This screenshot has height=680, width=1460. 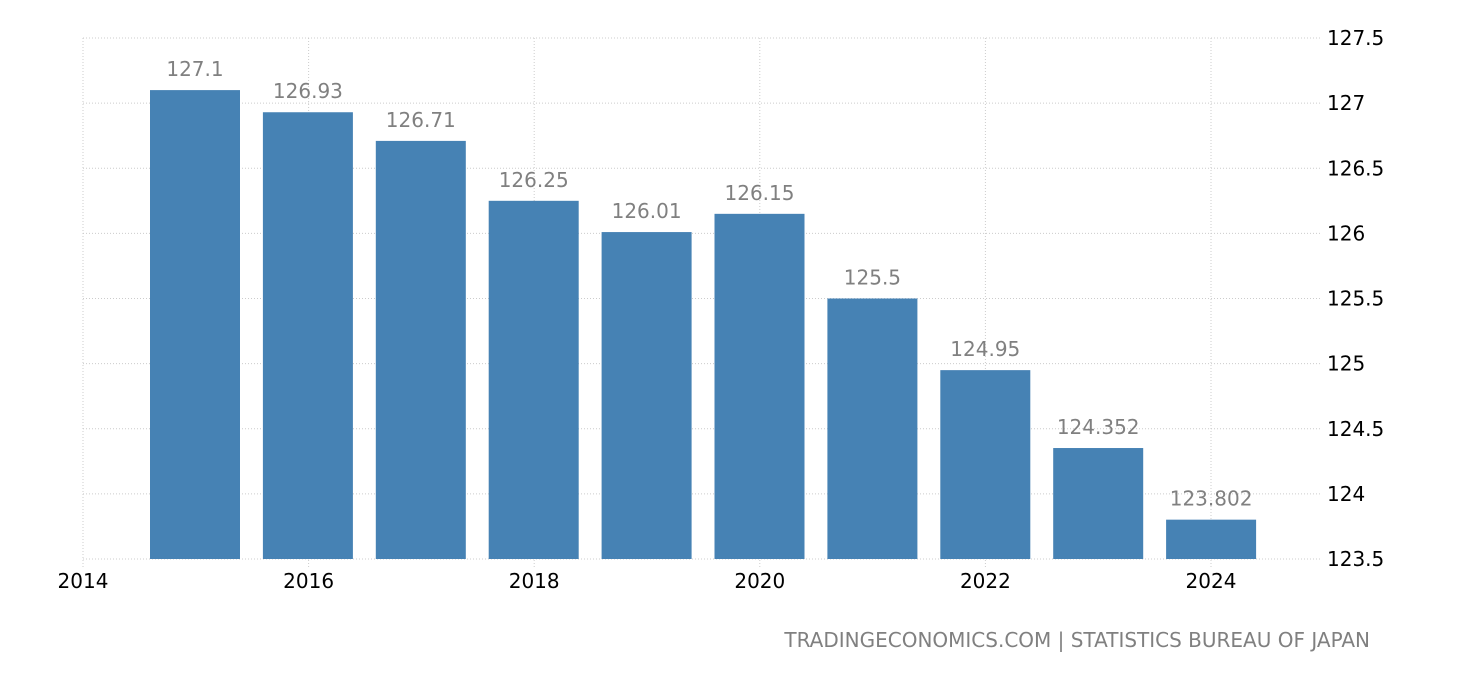 I want to click on data-label-2023: 124.352, so click(x=1098, y=427).